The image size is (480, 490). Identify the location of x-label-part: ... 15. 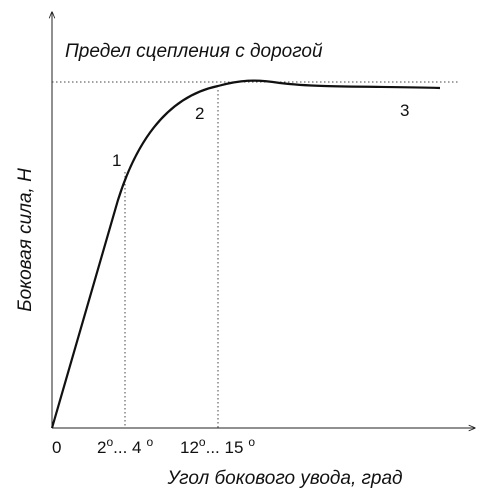
(225, 447).